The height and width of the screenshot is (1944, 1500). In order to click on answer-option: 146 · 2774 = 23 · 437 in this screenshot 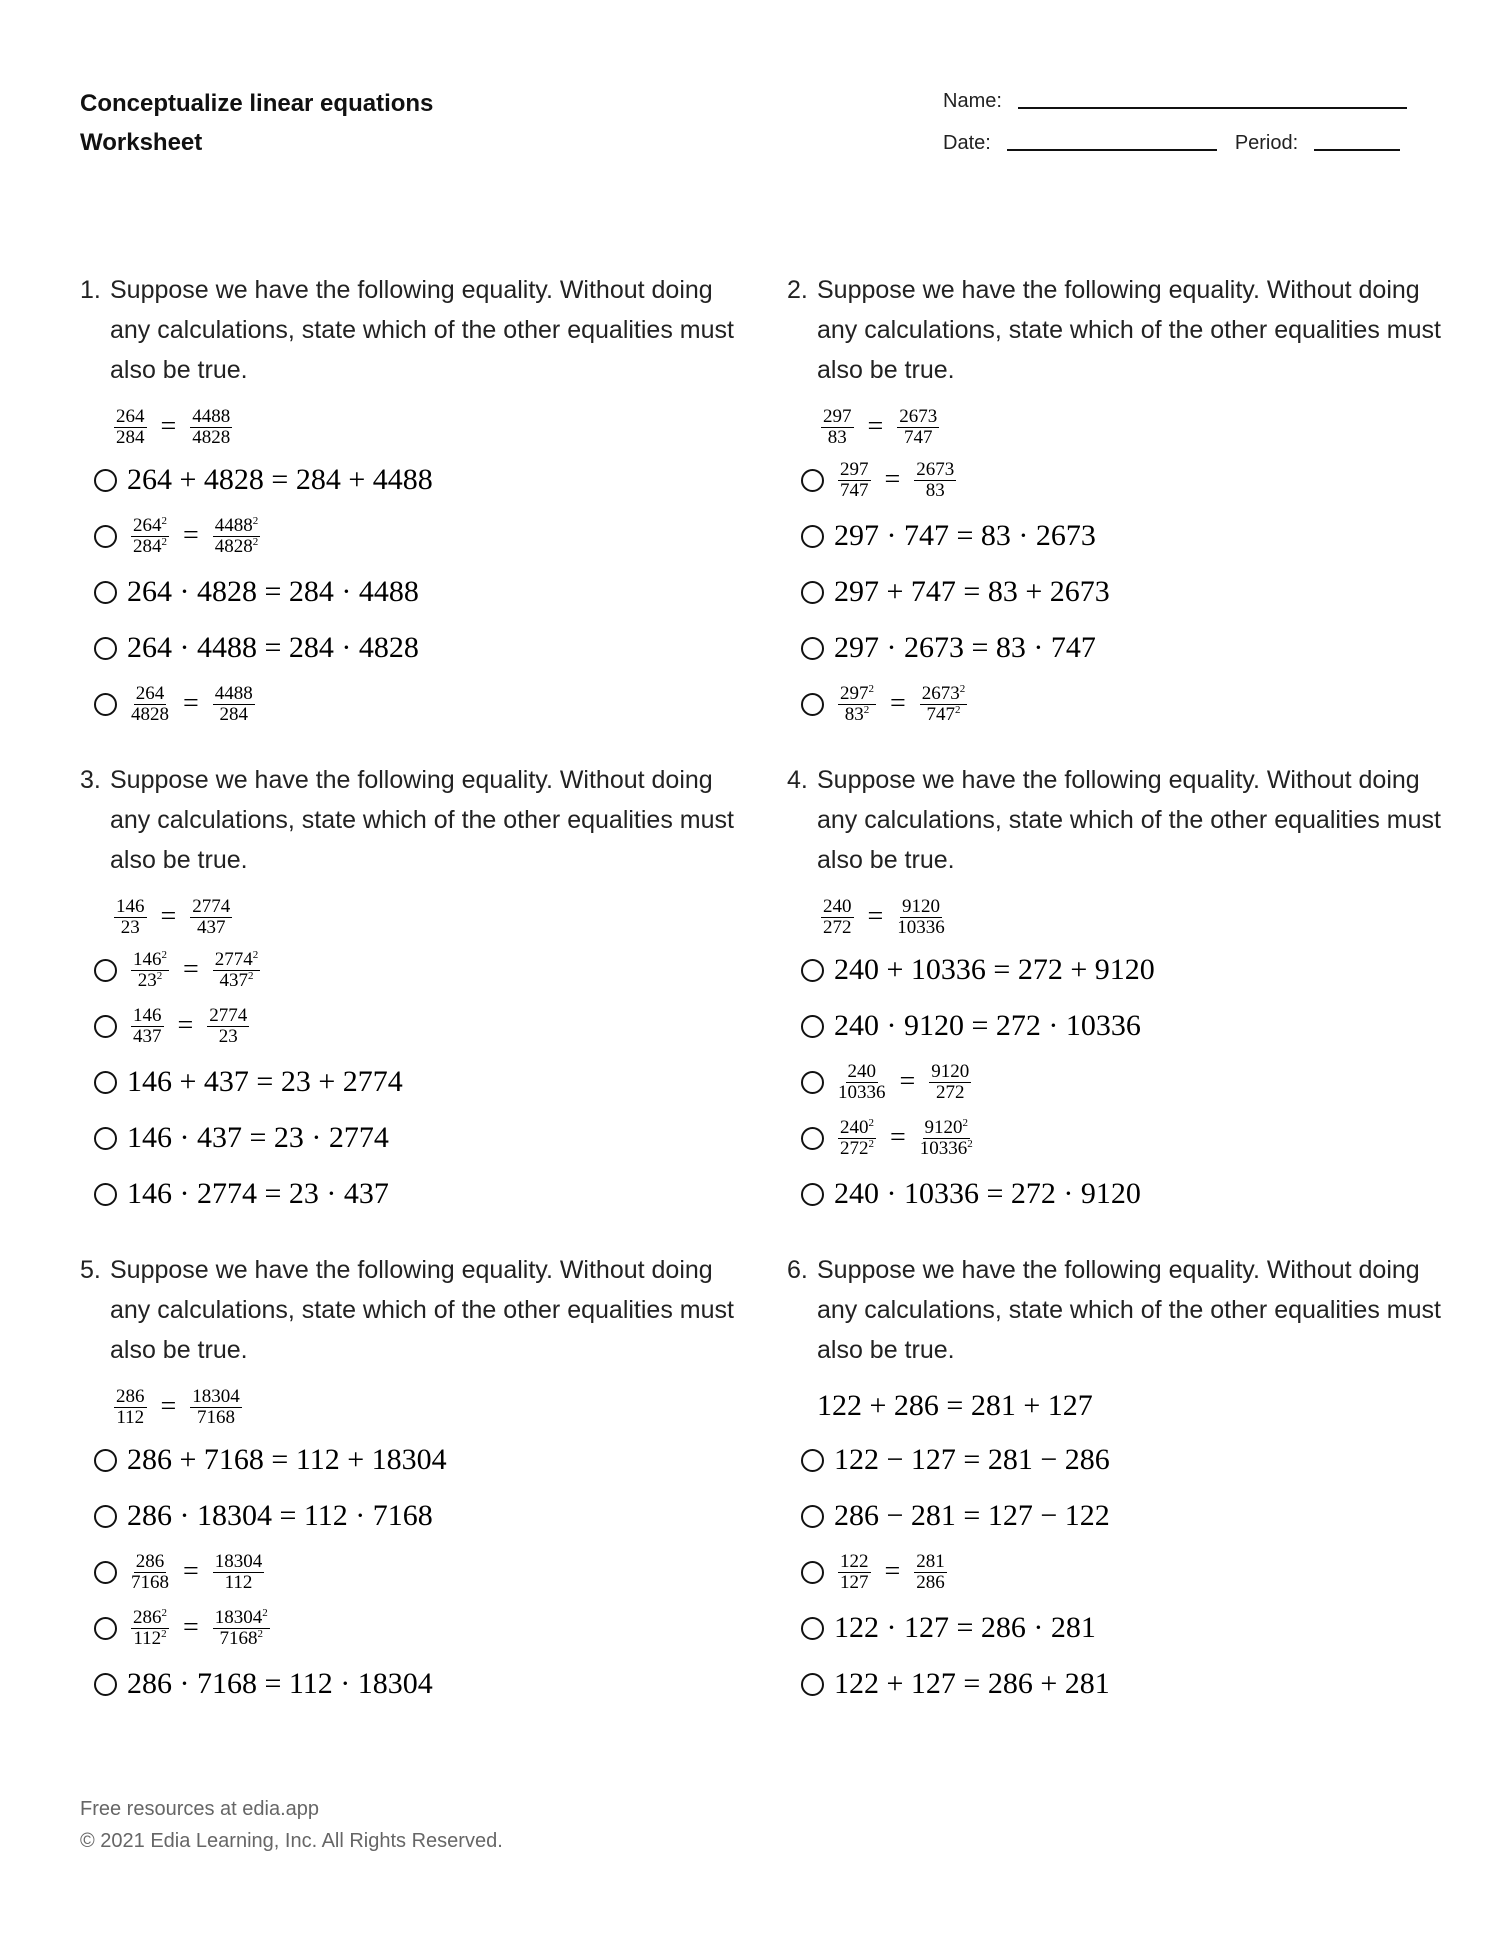, I will do `click(427, 1194)`.